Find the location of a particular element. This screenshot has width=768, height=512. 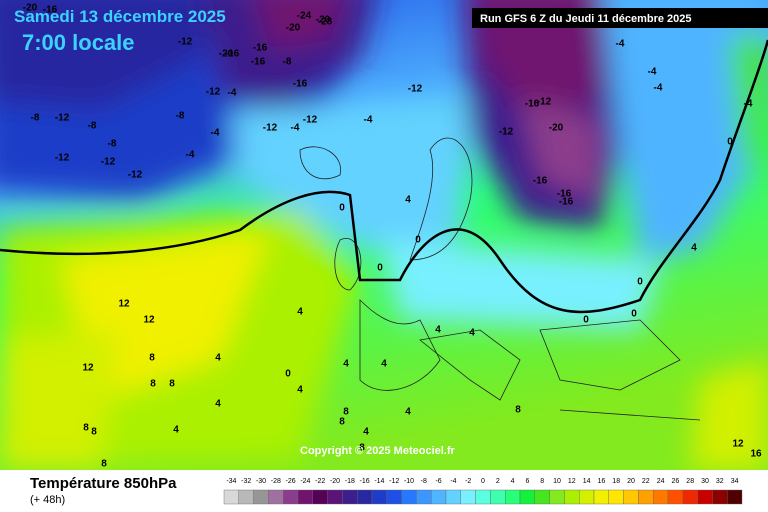

scale-label: 32 is located at coordinates (720, 481).